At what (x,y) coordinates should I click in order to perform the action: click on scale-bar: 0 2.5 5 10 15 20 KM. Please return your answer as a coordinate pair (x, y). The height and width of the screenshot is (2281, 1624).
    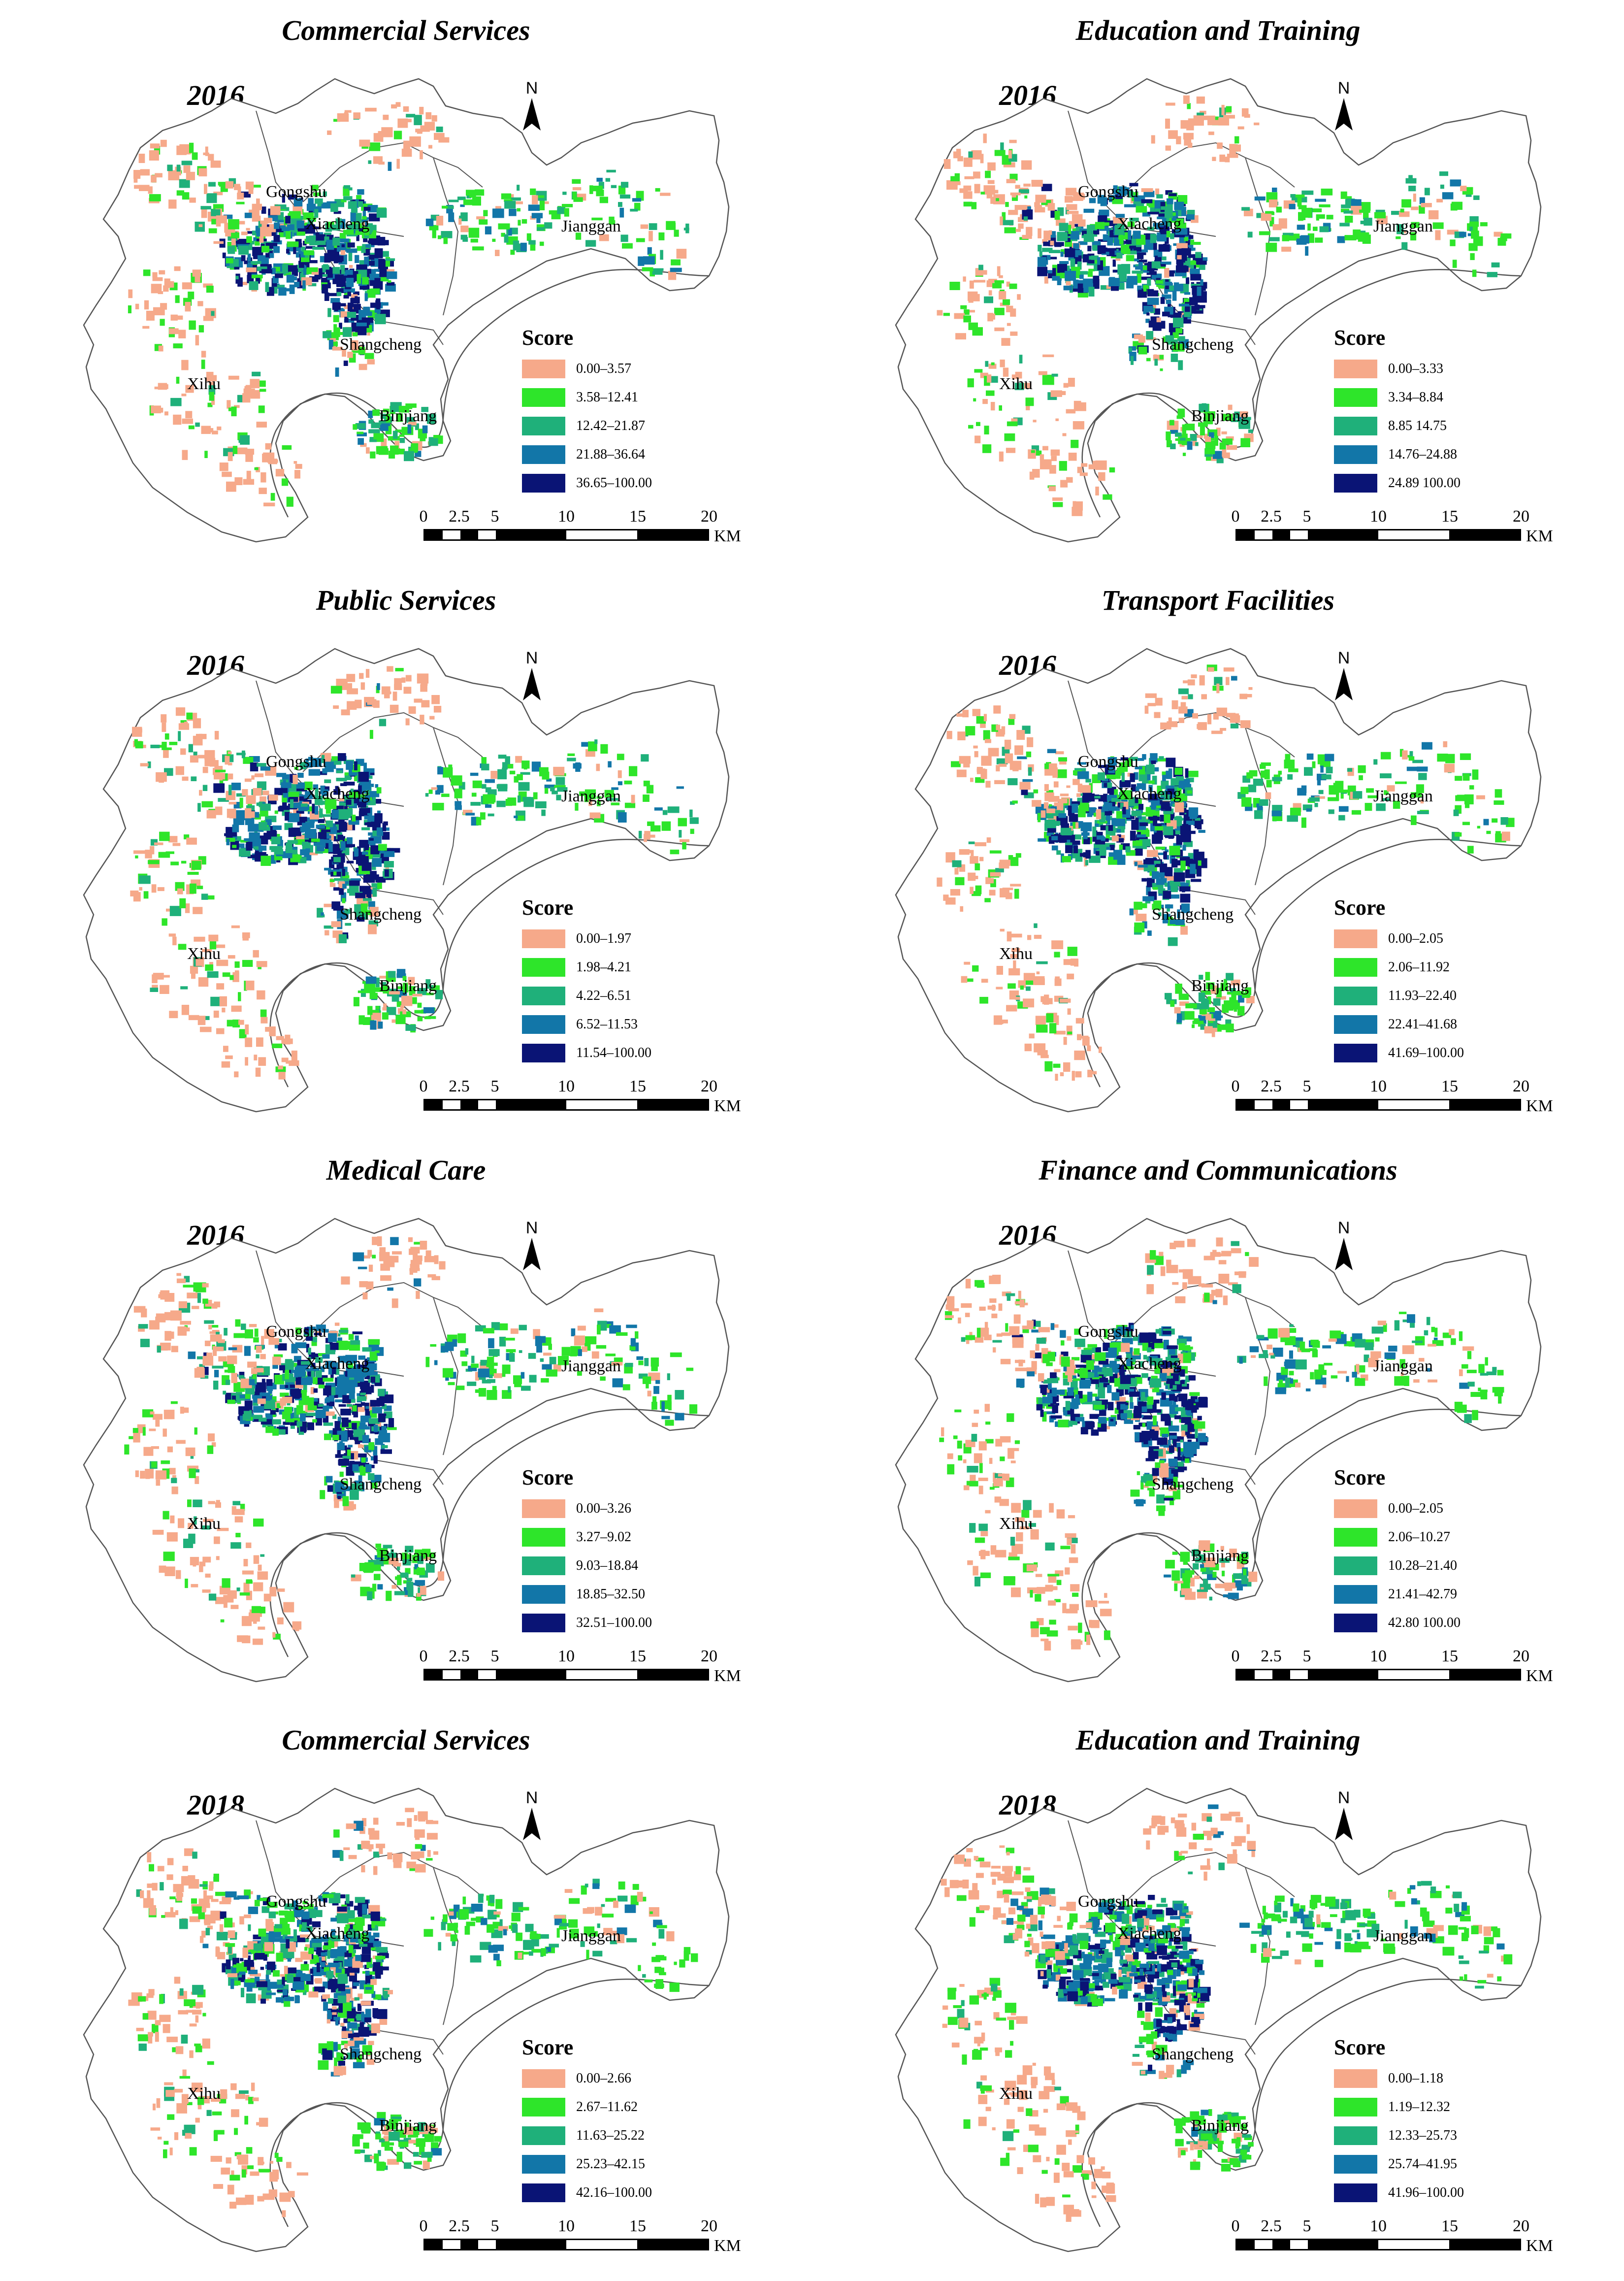
    Looking at the image, I should click on (581, 526).